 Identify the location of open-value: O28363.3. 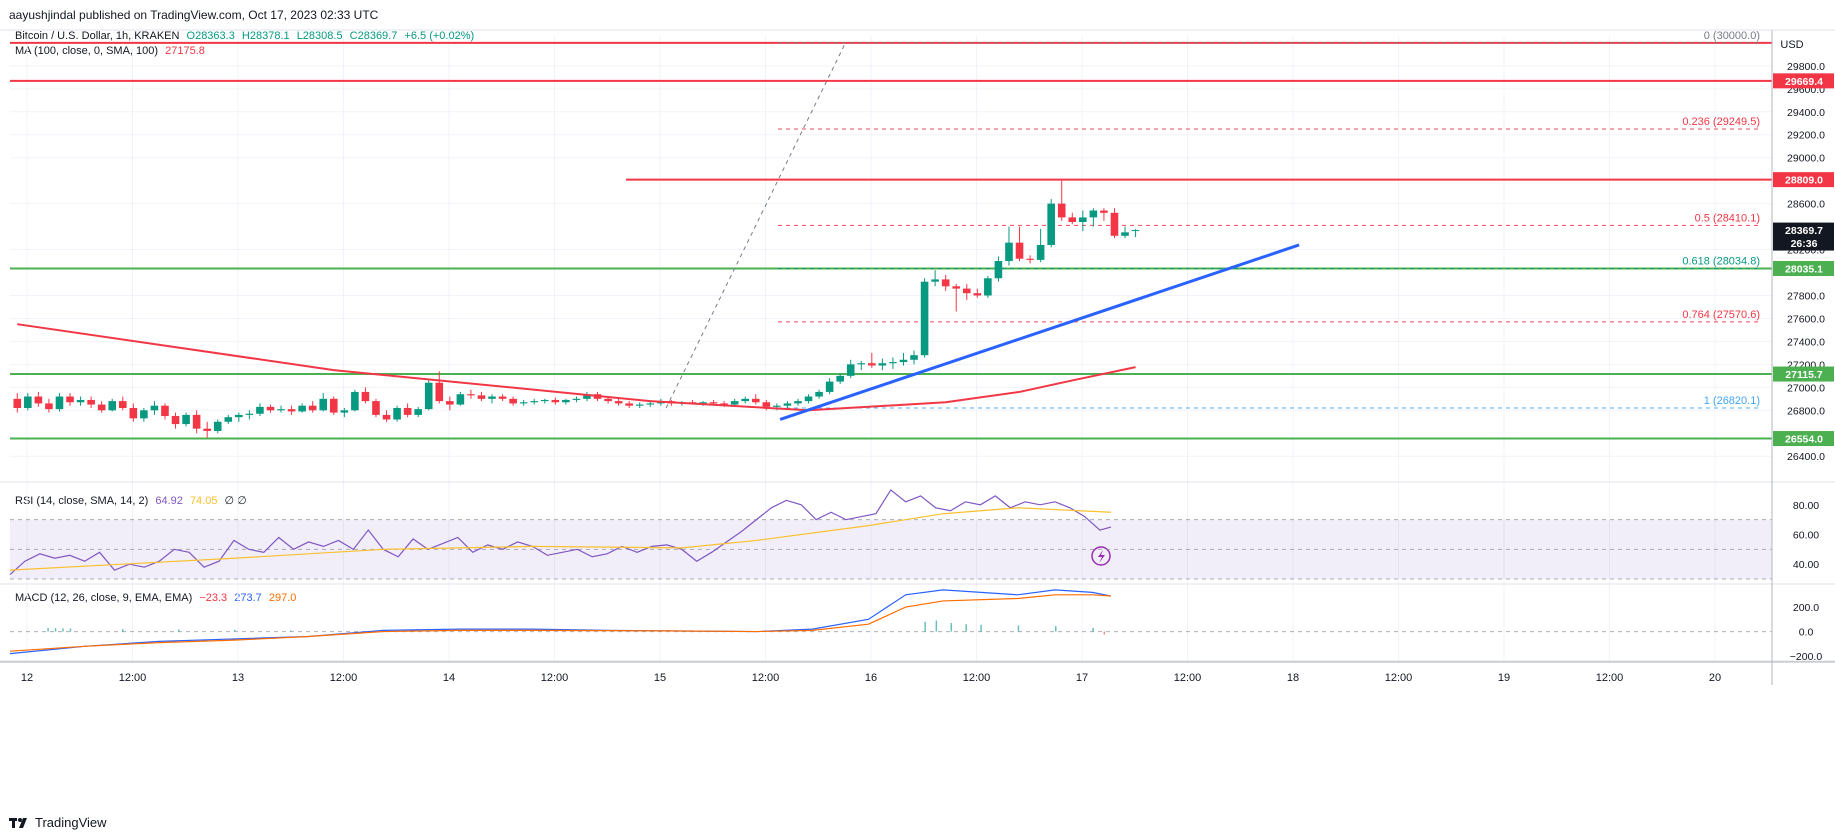
(210, 36).